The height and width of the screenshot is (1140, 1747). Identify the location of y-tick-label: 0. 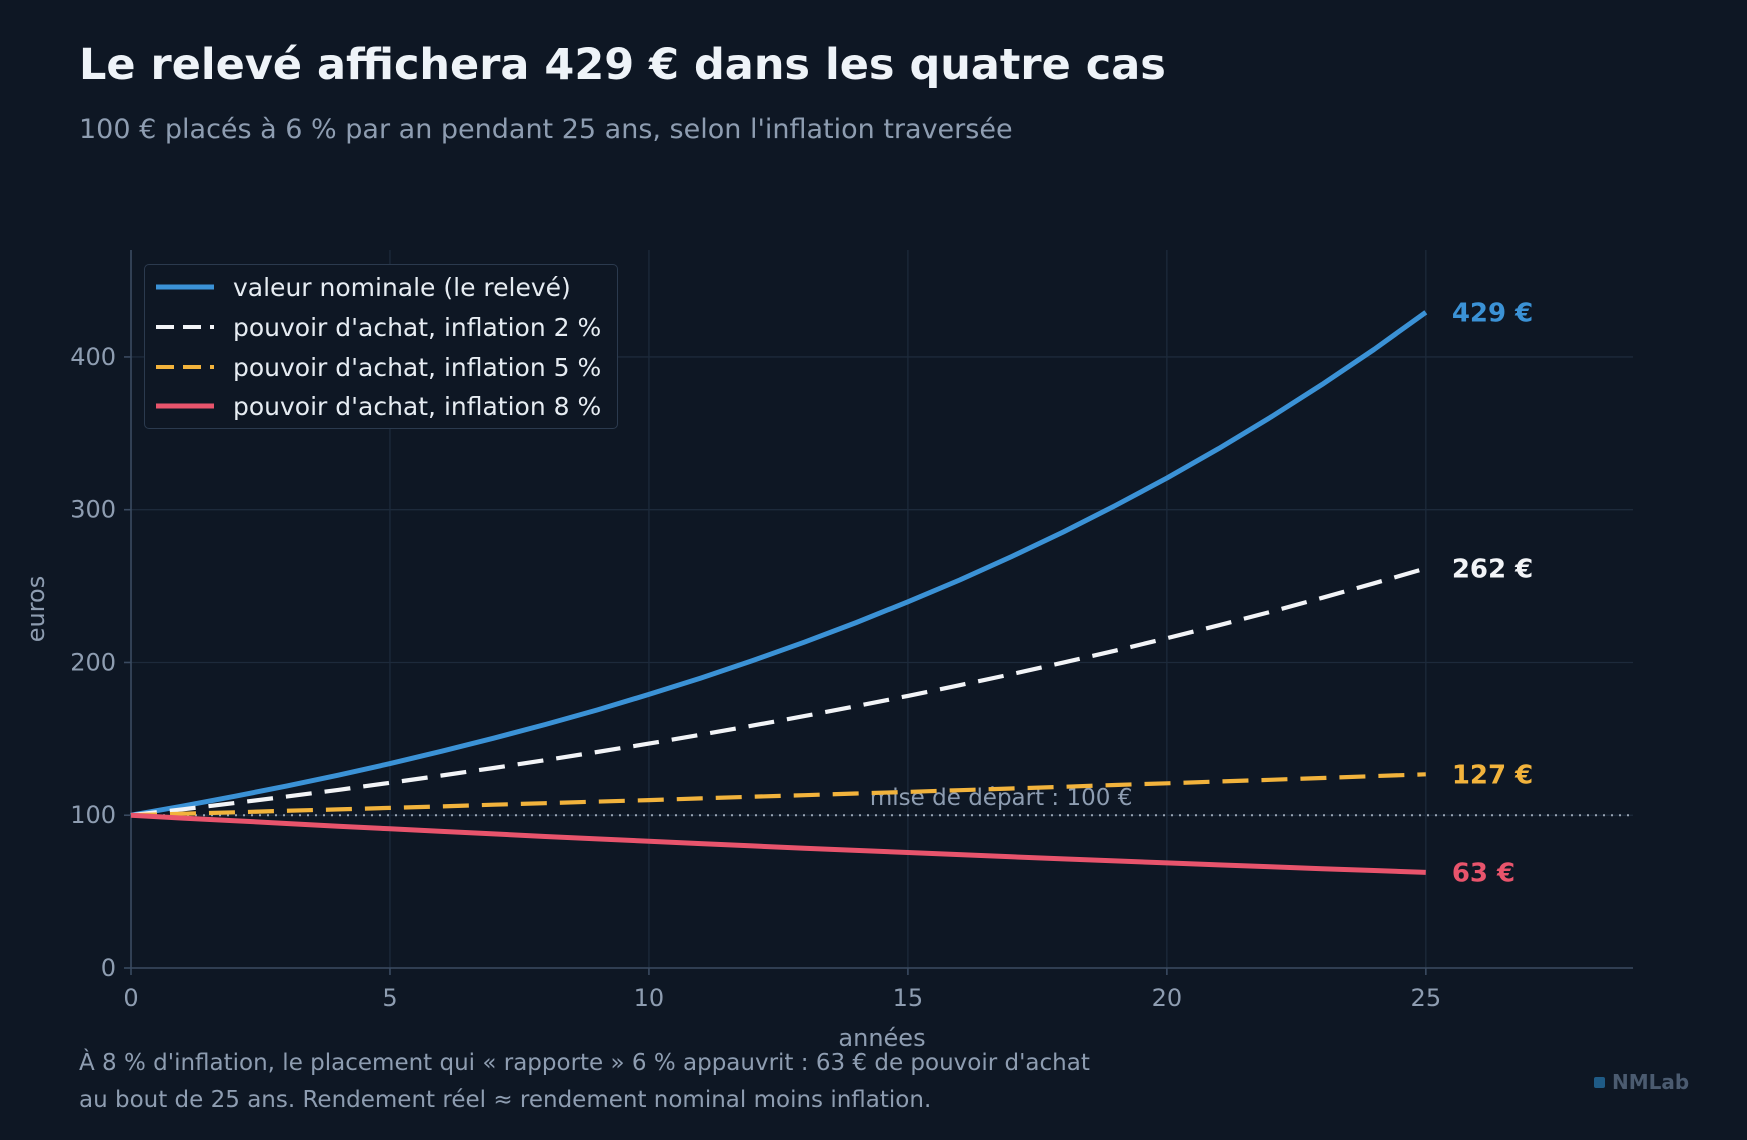
(108, 968).